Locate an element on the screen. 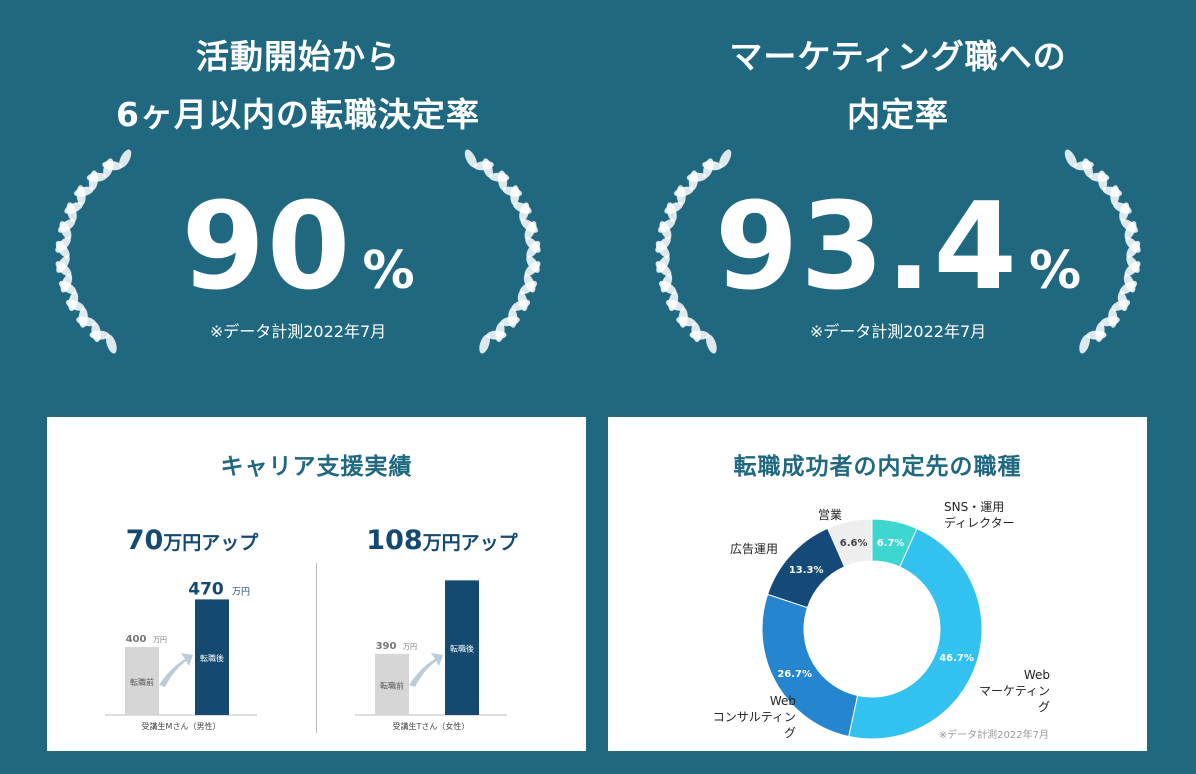 The height and width of the screenshot is (774, 1196). slice-value-label: 46.7% is located at coordinates (956, 658).